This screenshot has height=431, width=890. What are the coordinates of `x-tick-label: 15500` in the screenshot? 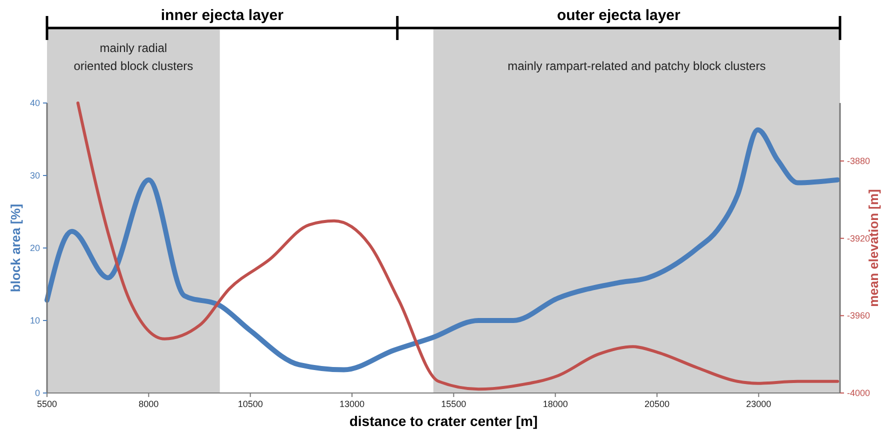 It's located at (453, 404).